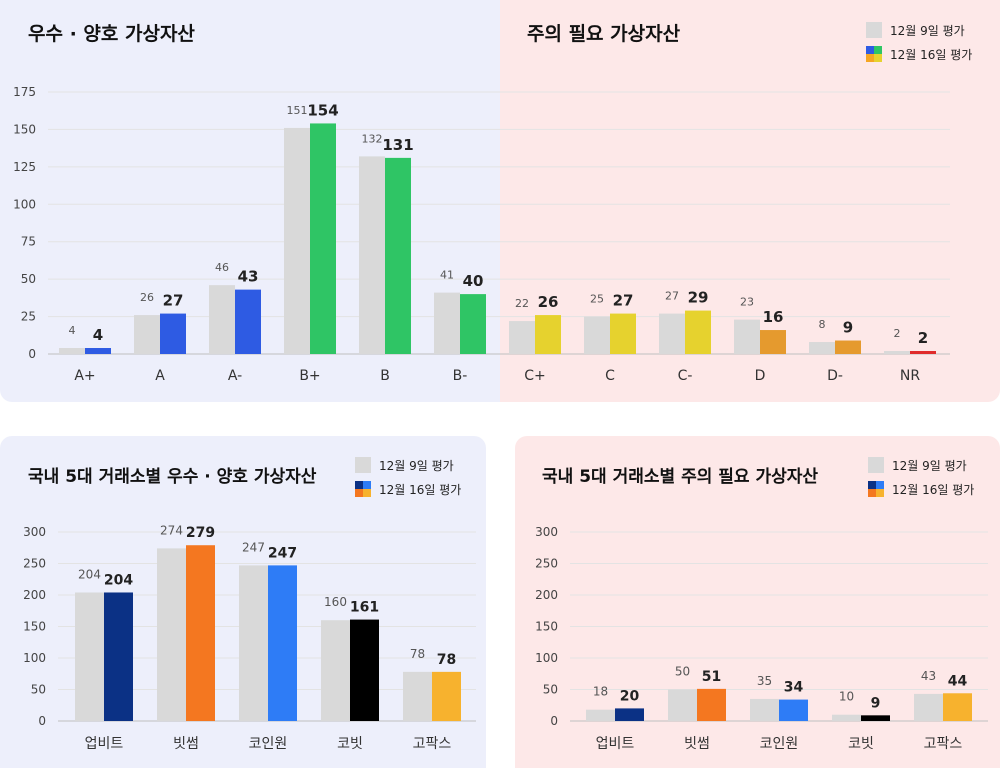 The image size is (1000, 768). I want to click on value-label-after: 9, so click(876, 703).